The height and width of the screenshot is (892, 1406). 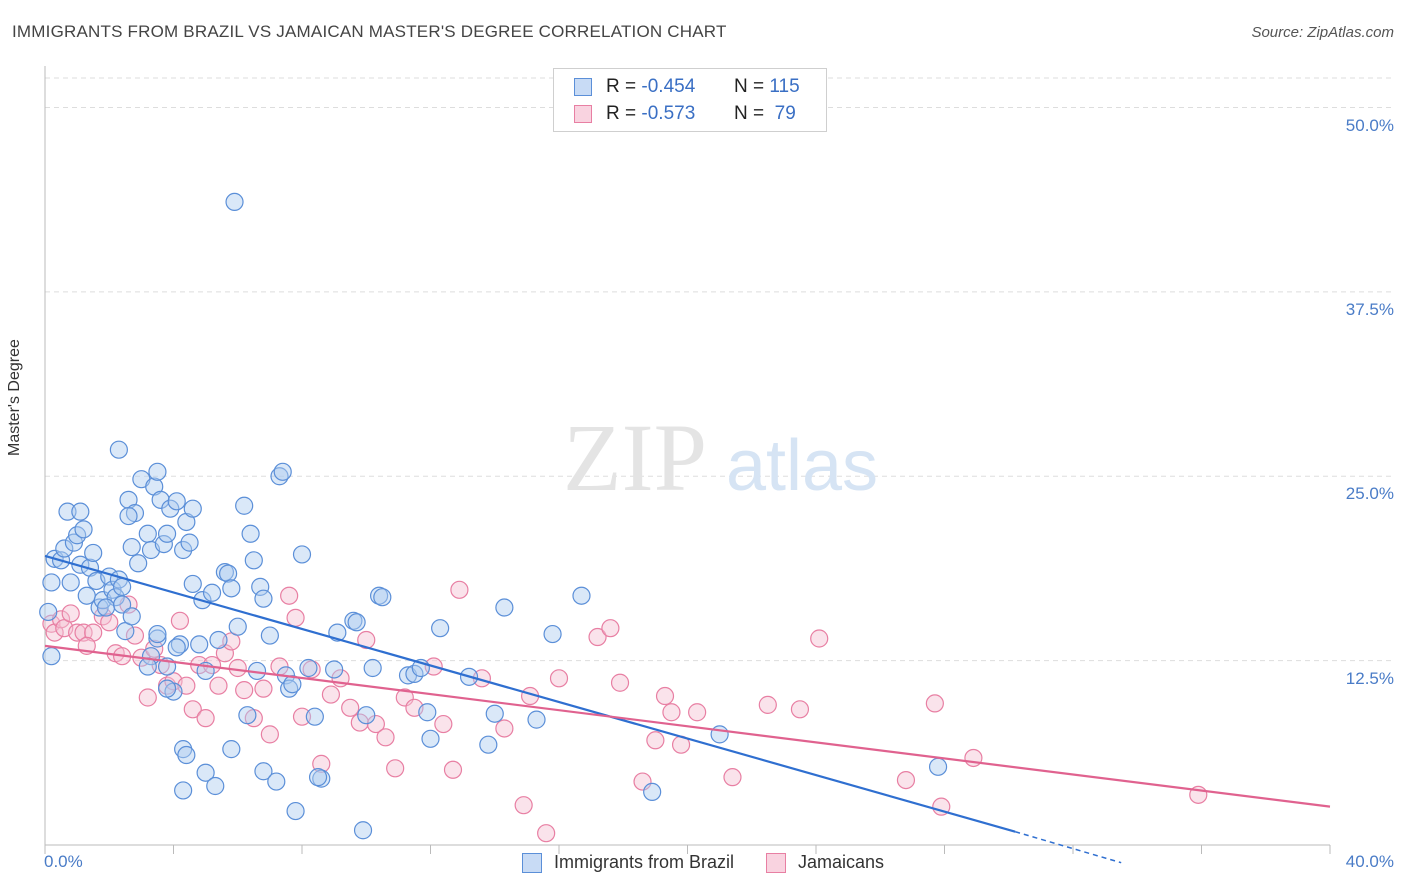 I want to click on legend-swatch-brazil, so click(x=531, y=862).